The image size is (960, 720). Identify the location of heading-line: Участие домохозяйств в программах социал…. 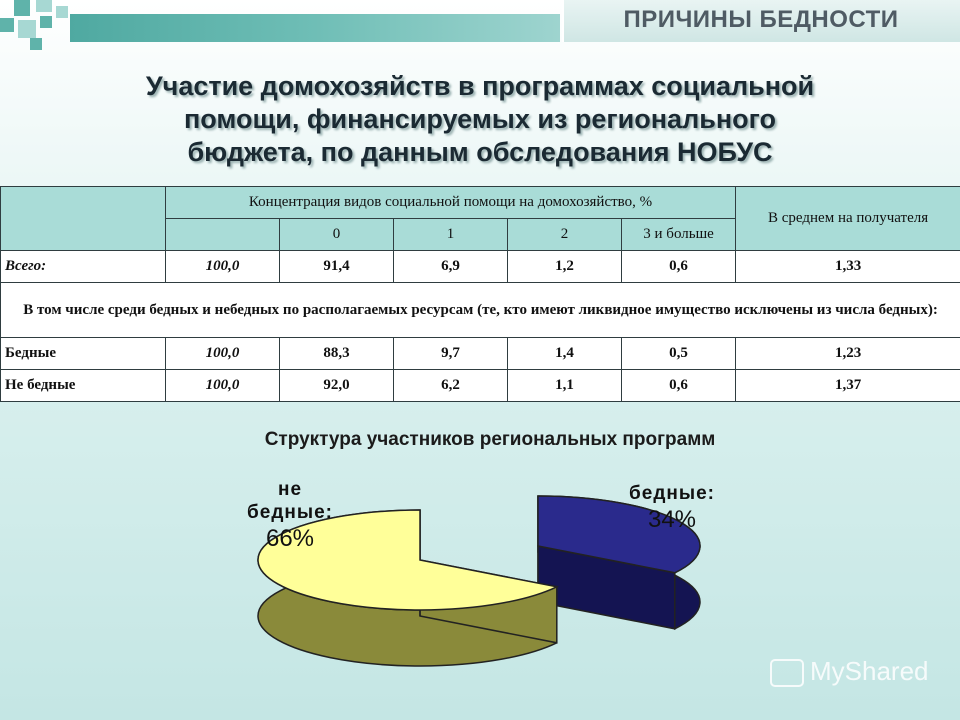
(480, 86).